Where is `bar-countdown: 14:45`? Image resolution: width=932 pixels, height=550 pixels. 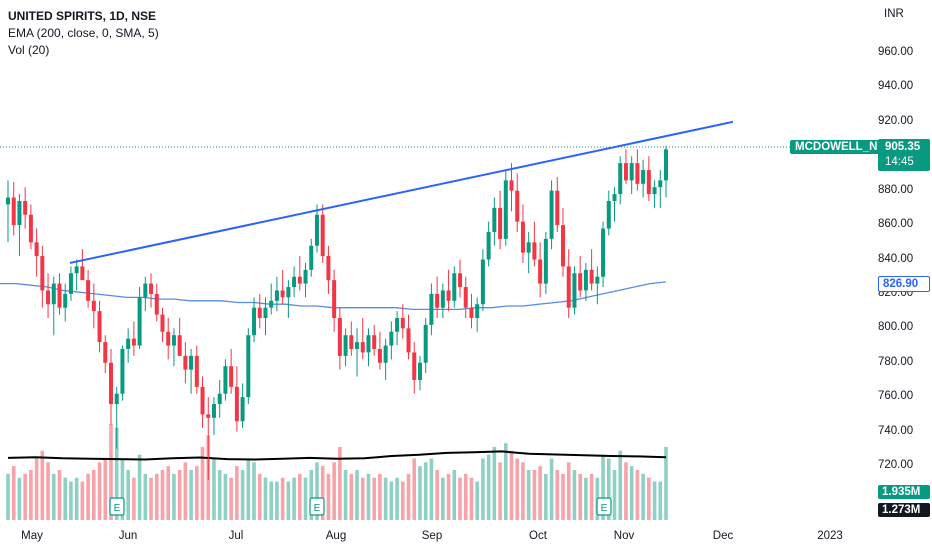 bar-countdown: 14:45 is located at coordinates (899, 162).